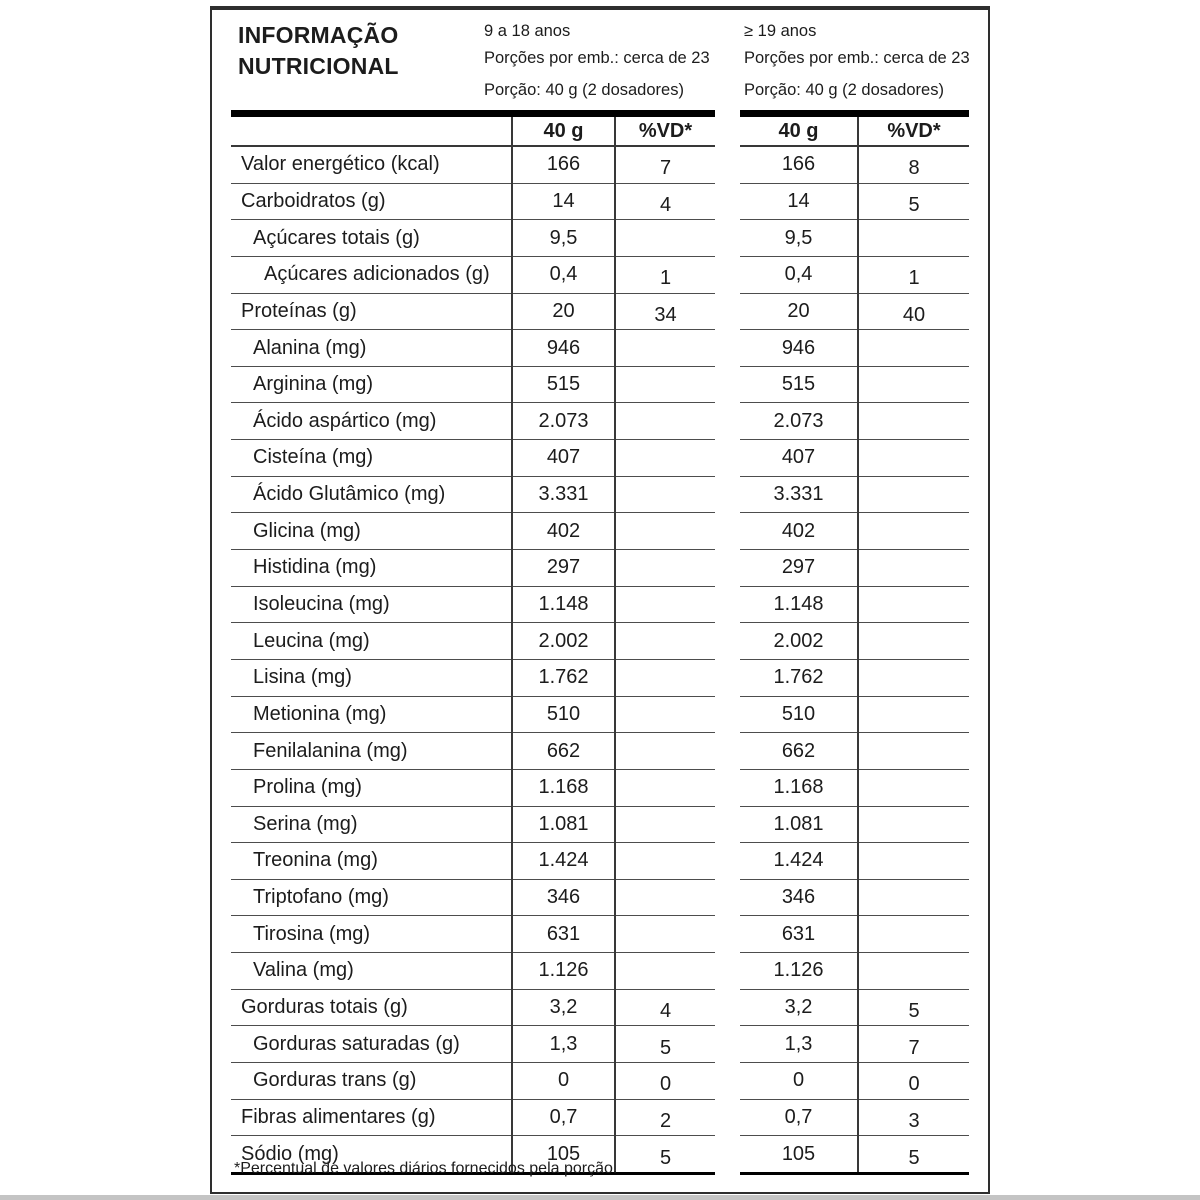 Image resolution: width=1200 pixels, height=1200 pixels. Describe the element at coordinates (563, 825) in the screenshot. I see `amount-cell: 1.081` at that location.